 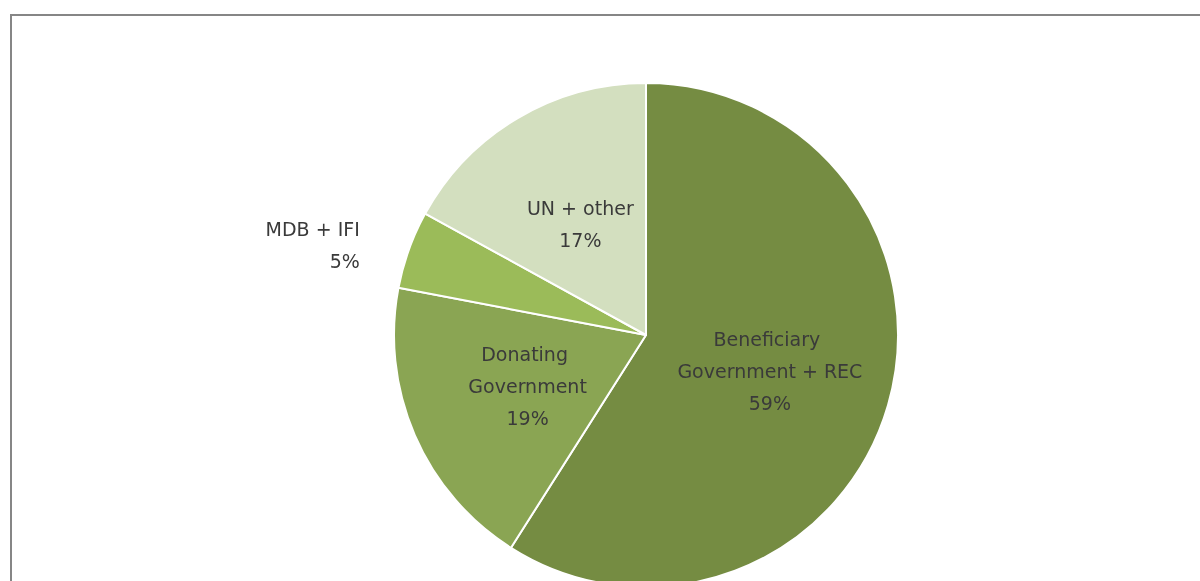 I want to click on data-label: 17%, so click(x=580, y=239).